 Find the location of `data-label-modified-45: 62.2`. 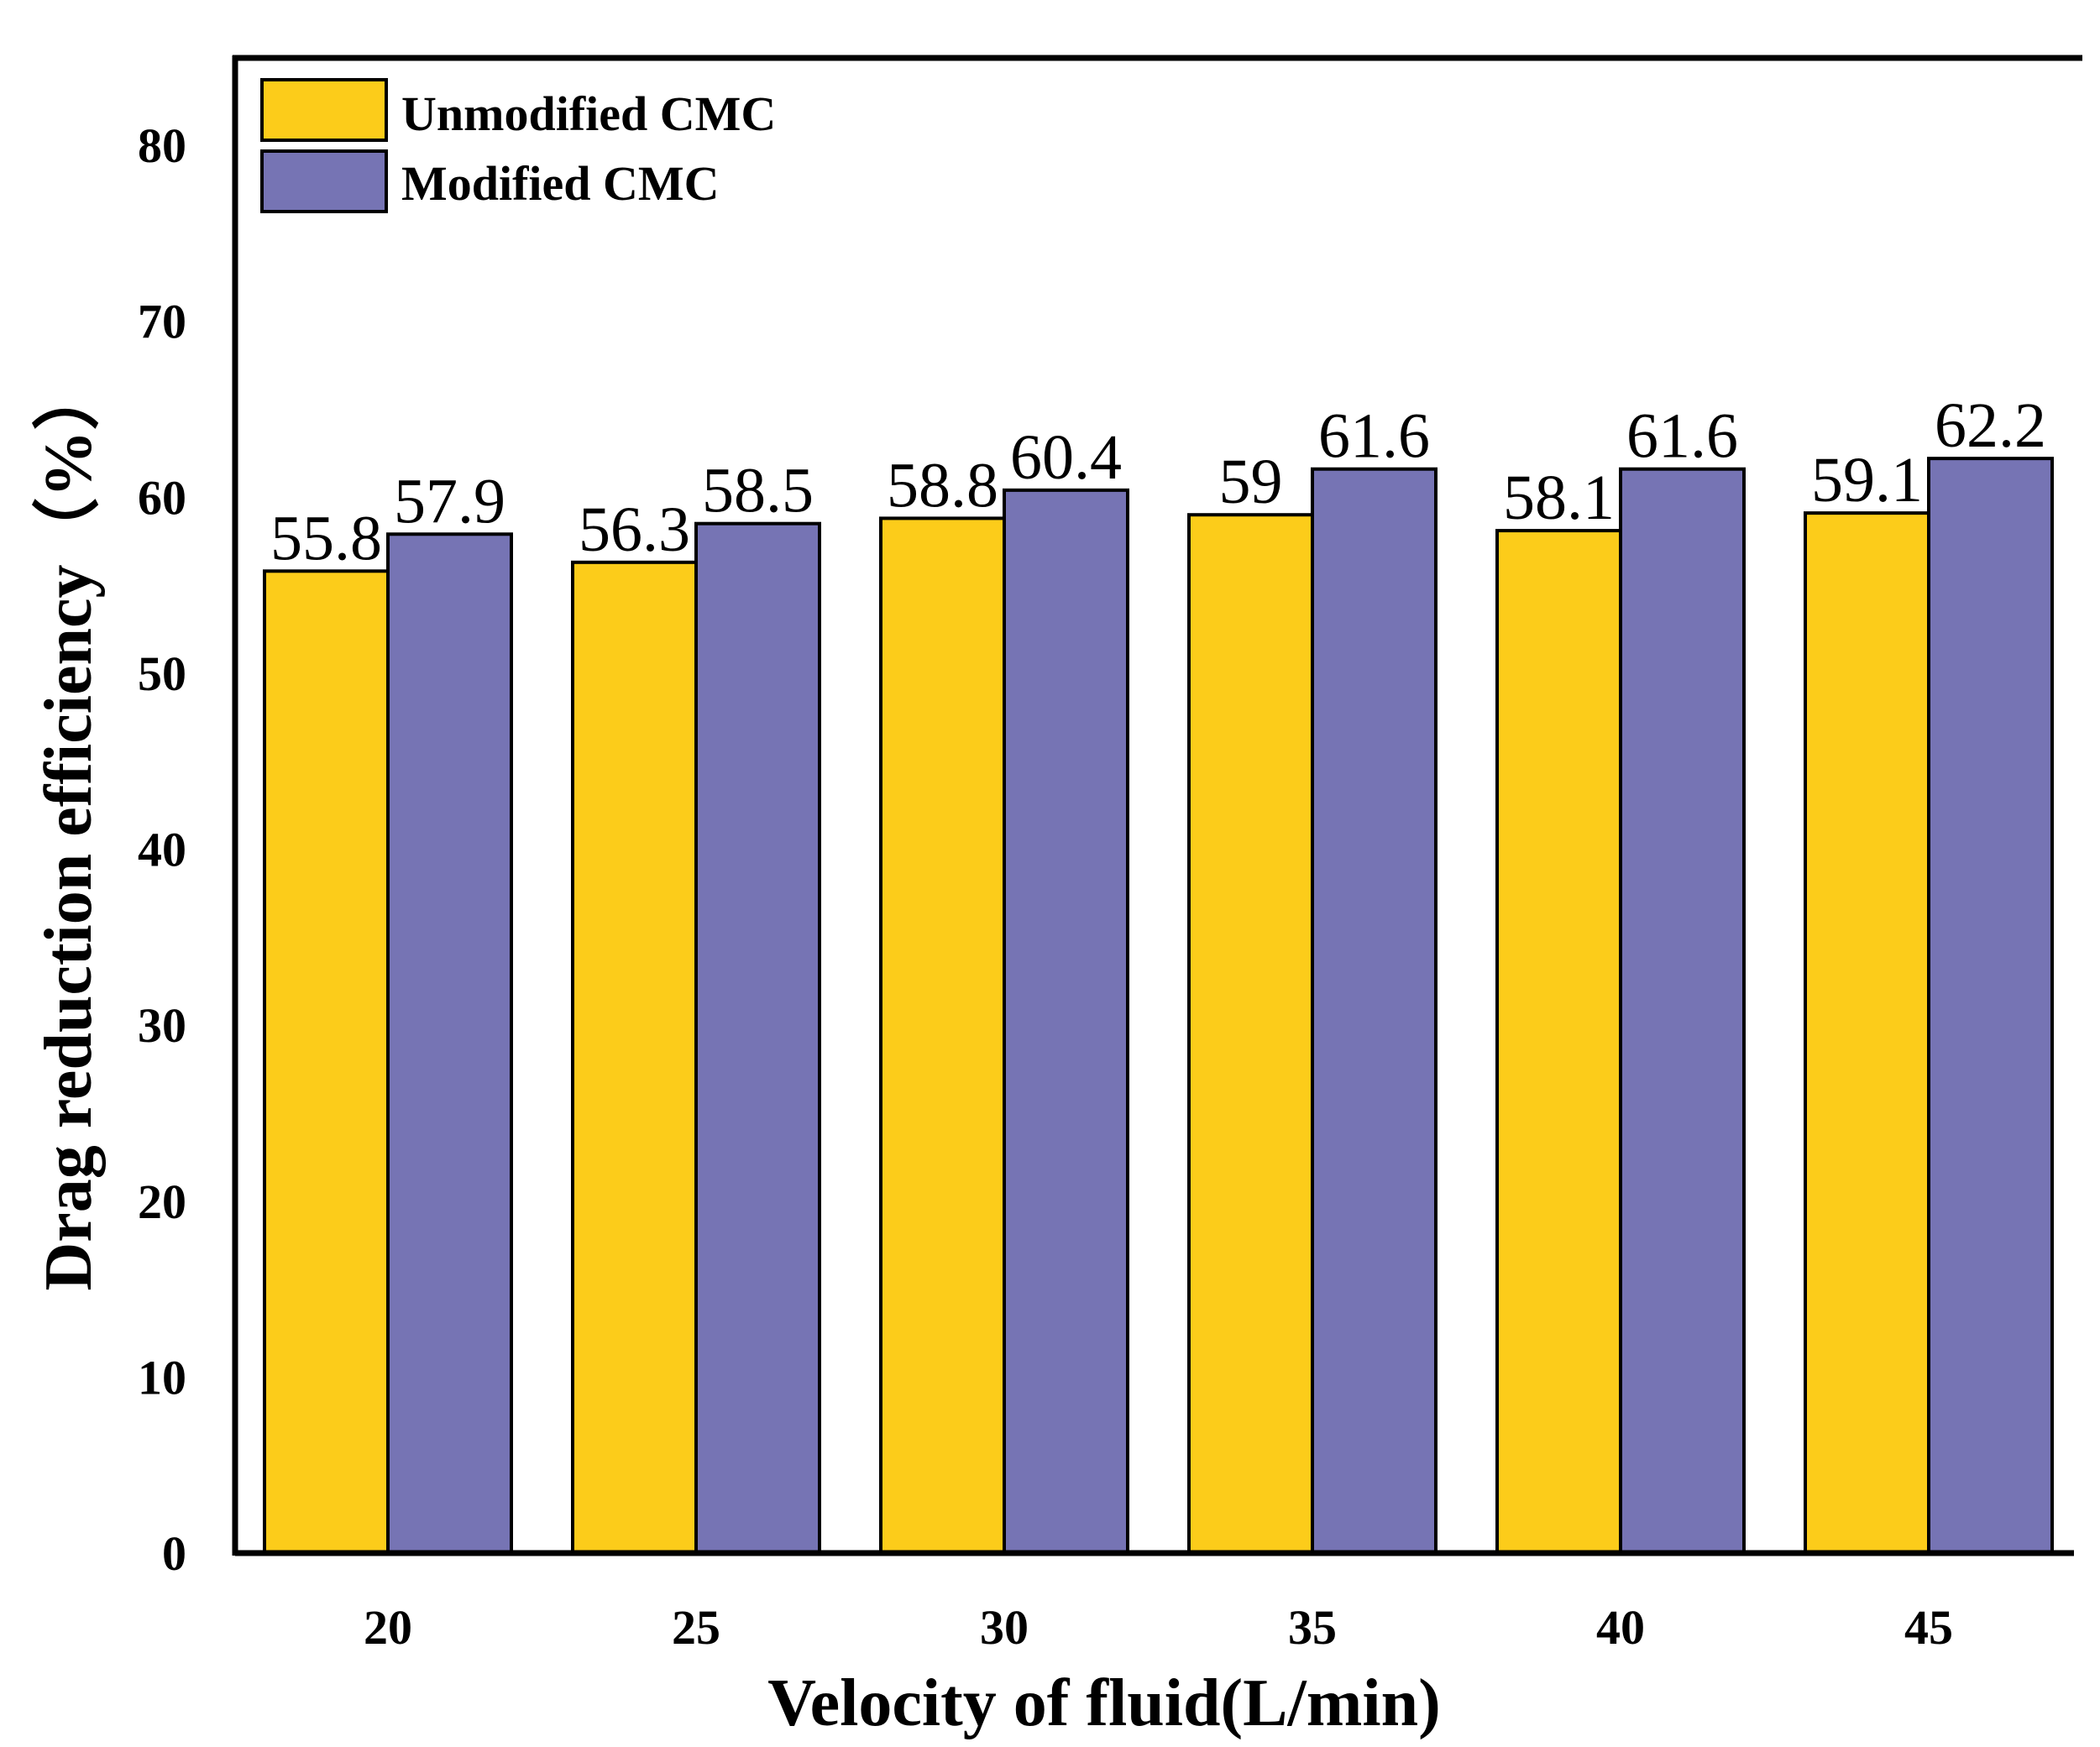

data-label-modified-45: 62.2 is located at coordinates (1991, 426).